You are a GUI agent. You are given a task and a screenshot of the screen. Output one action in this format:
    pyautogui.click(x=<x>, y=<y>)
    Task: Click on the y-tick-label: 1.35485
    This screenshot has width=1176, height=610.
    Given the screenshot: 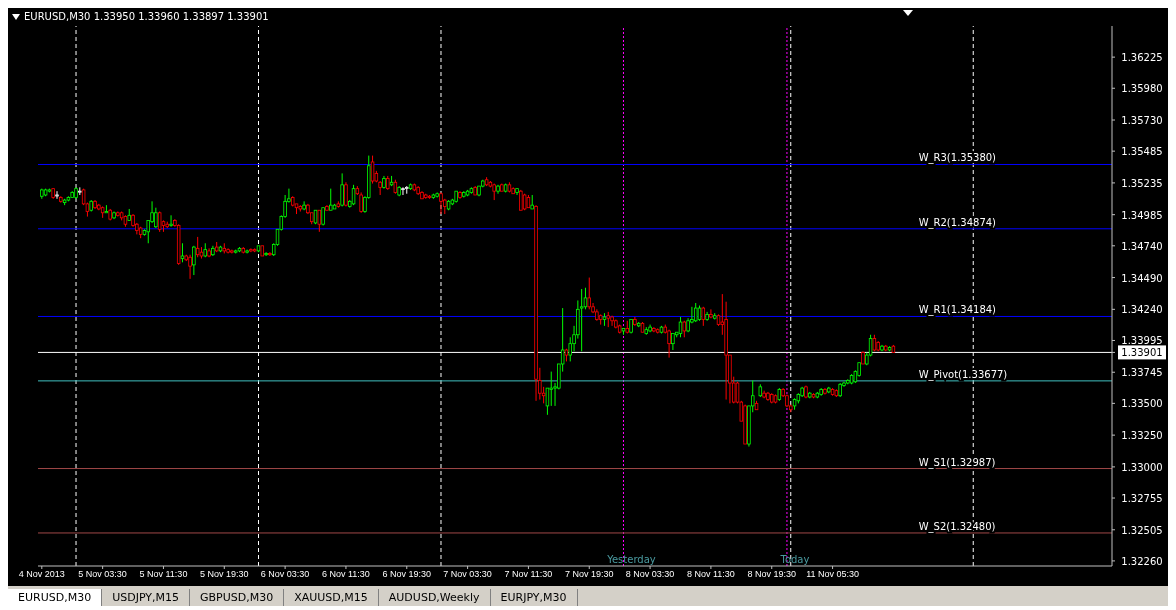 What is the action you would take?
    pyautogui.click(x=1142, y=152)
    